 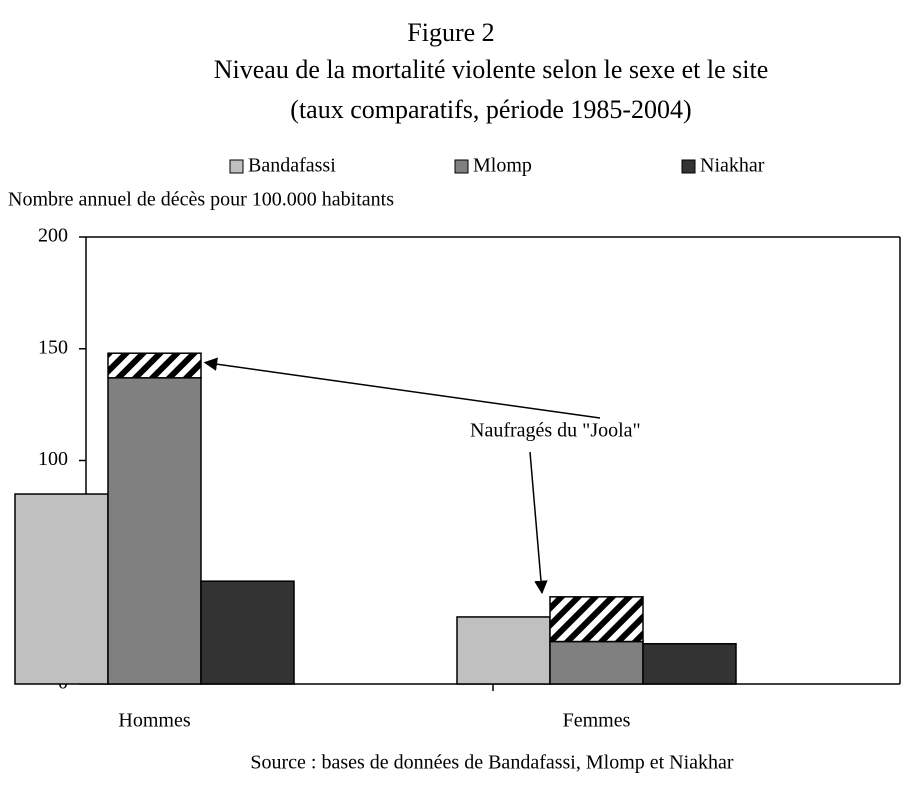 I want to click on chart-title: Figure 2, so click(x=450, y=32).